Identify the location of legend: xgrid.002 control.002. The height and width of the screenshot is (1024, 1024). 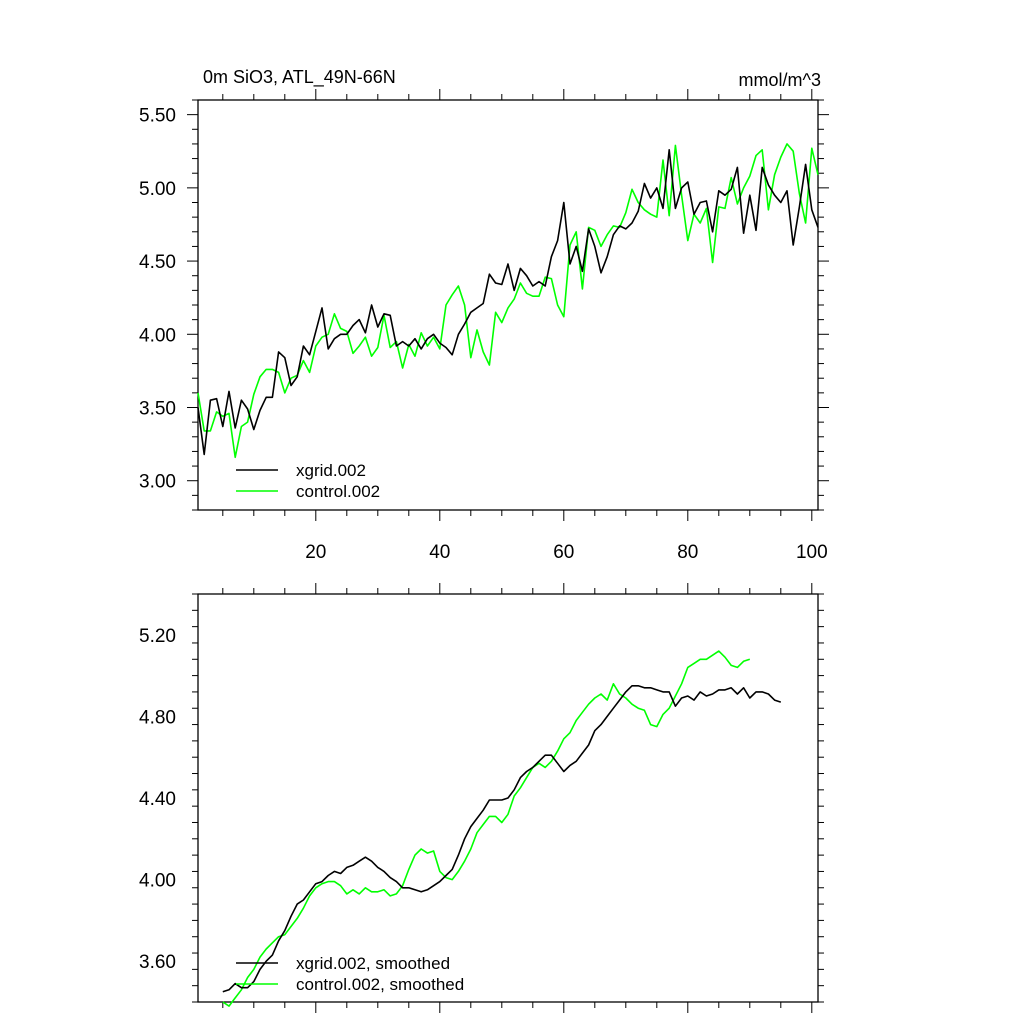
(308, 481).